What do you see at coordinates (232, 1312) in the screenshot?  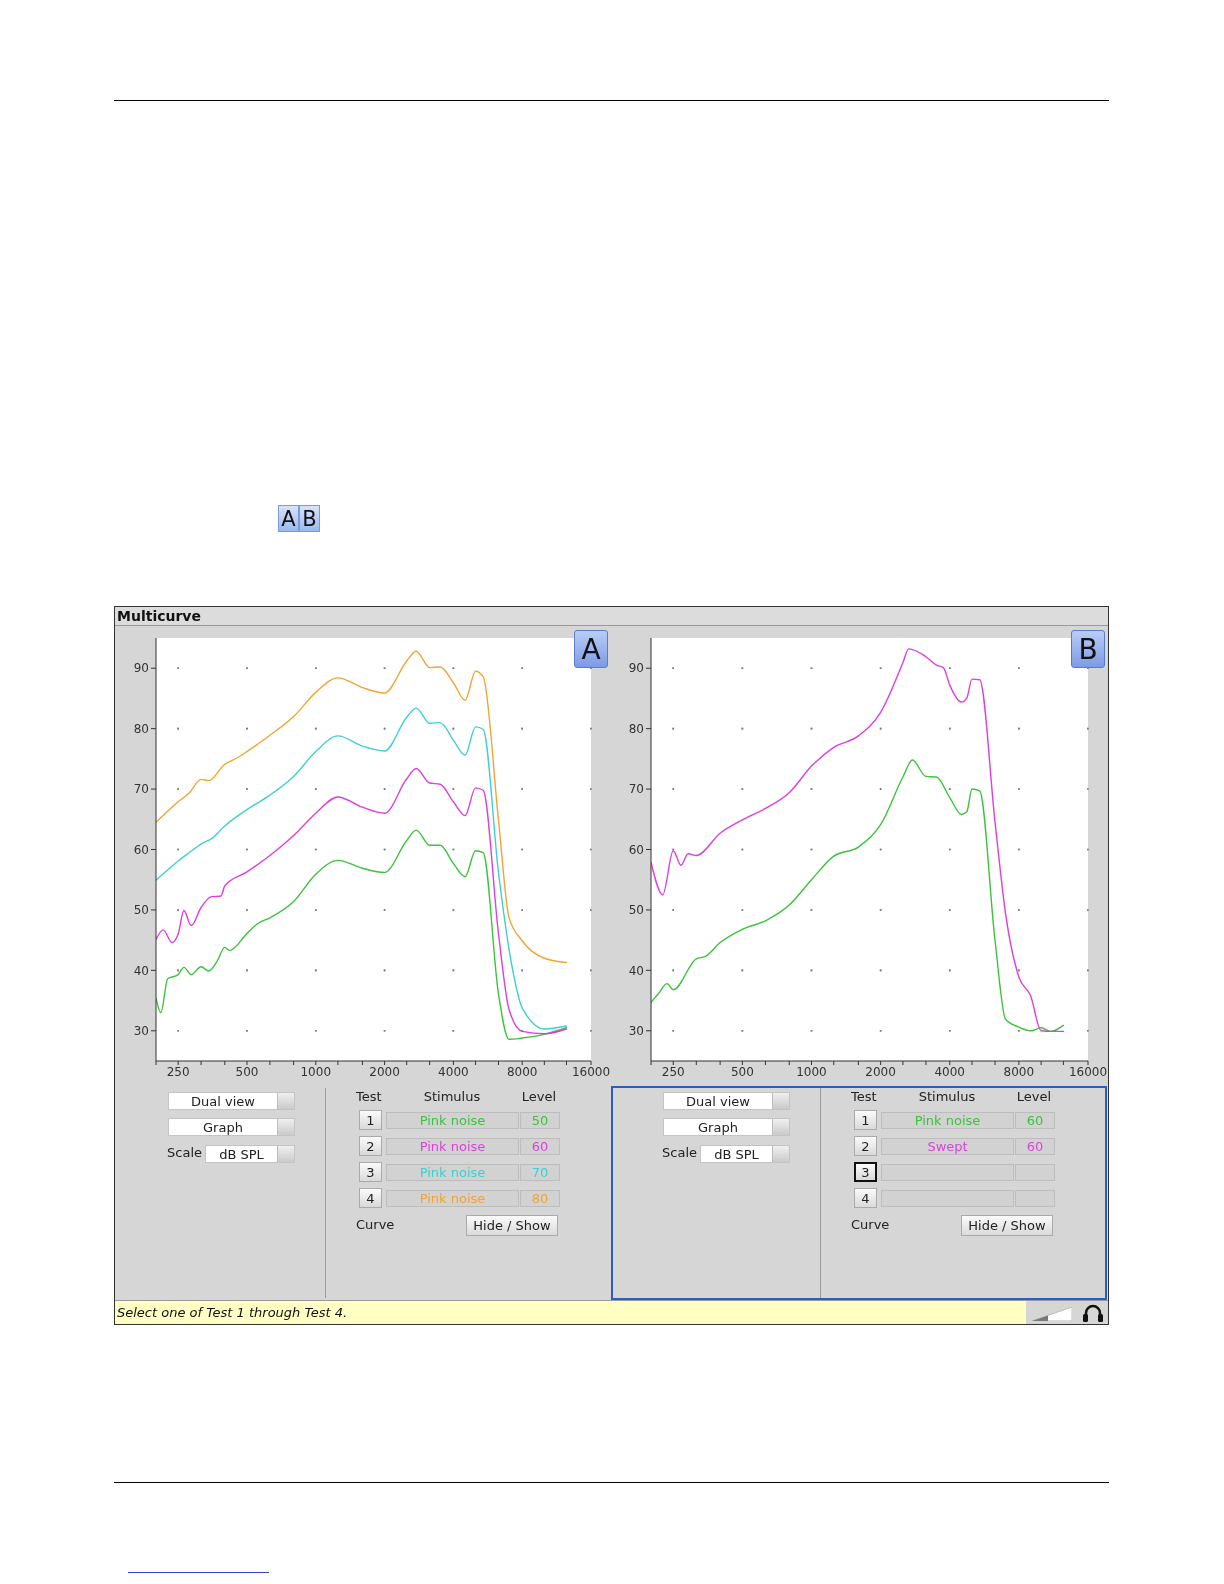 I see `text: Select one of Test 1 through Test 4.` at bounding box center [232, 1312].